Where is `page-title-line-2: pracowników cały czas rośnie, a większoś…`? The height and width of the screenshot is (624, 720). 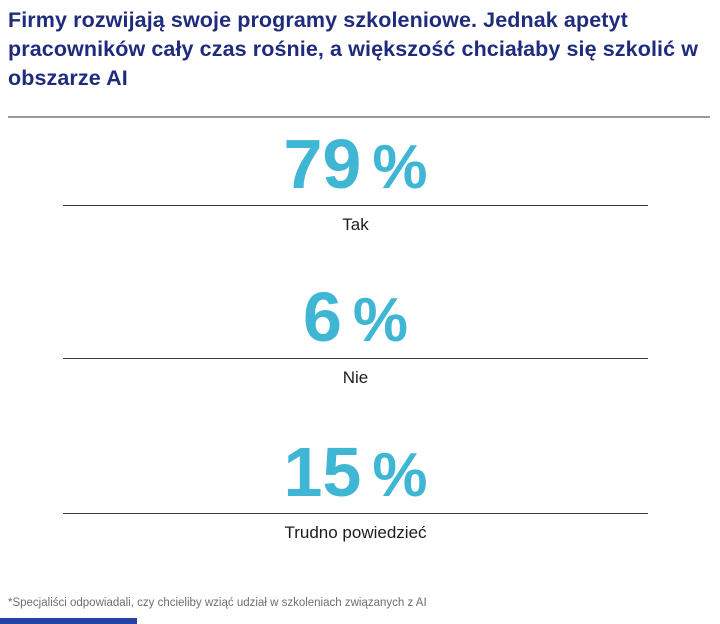
page-title-line-2: pracowników cały czas rośnie, a większoś… is located at coordinates (353, 49).